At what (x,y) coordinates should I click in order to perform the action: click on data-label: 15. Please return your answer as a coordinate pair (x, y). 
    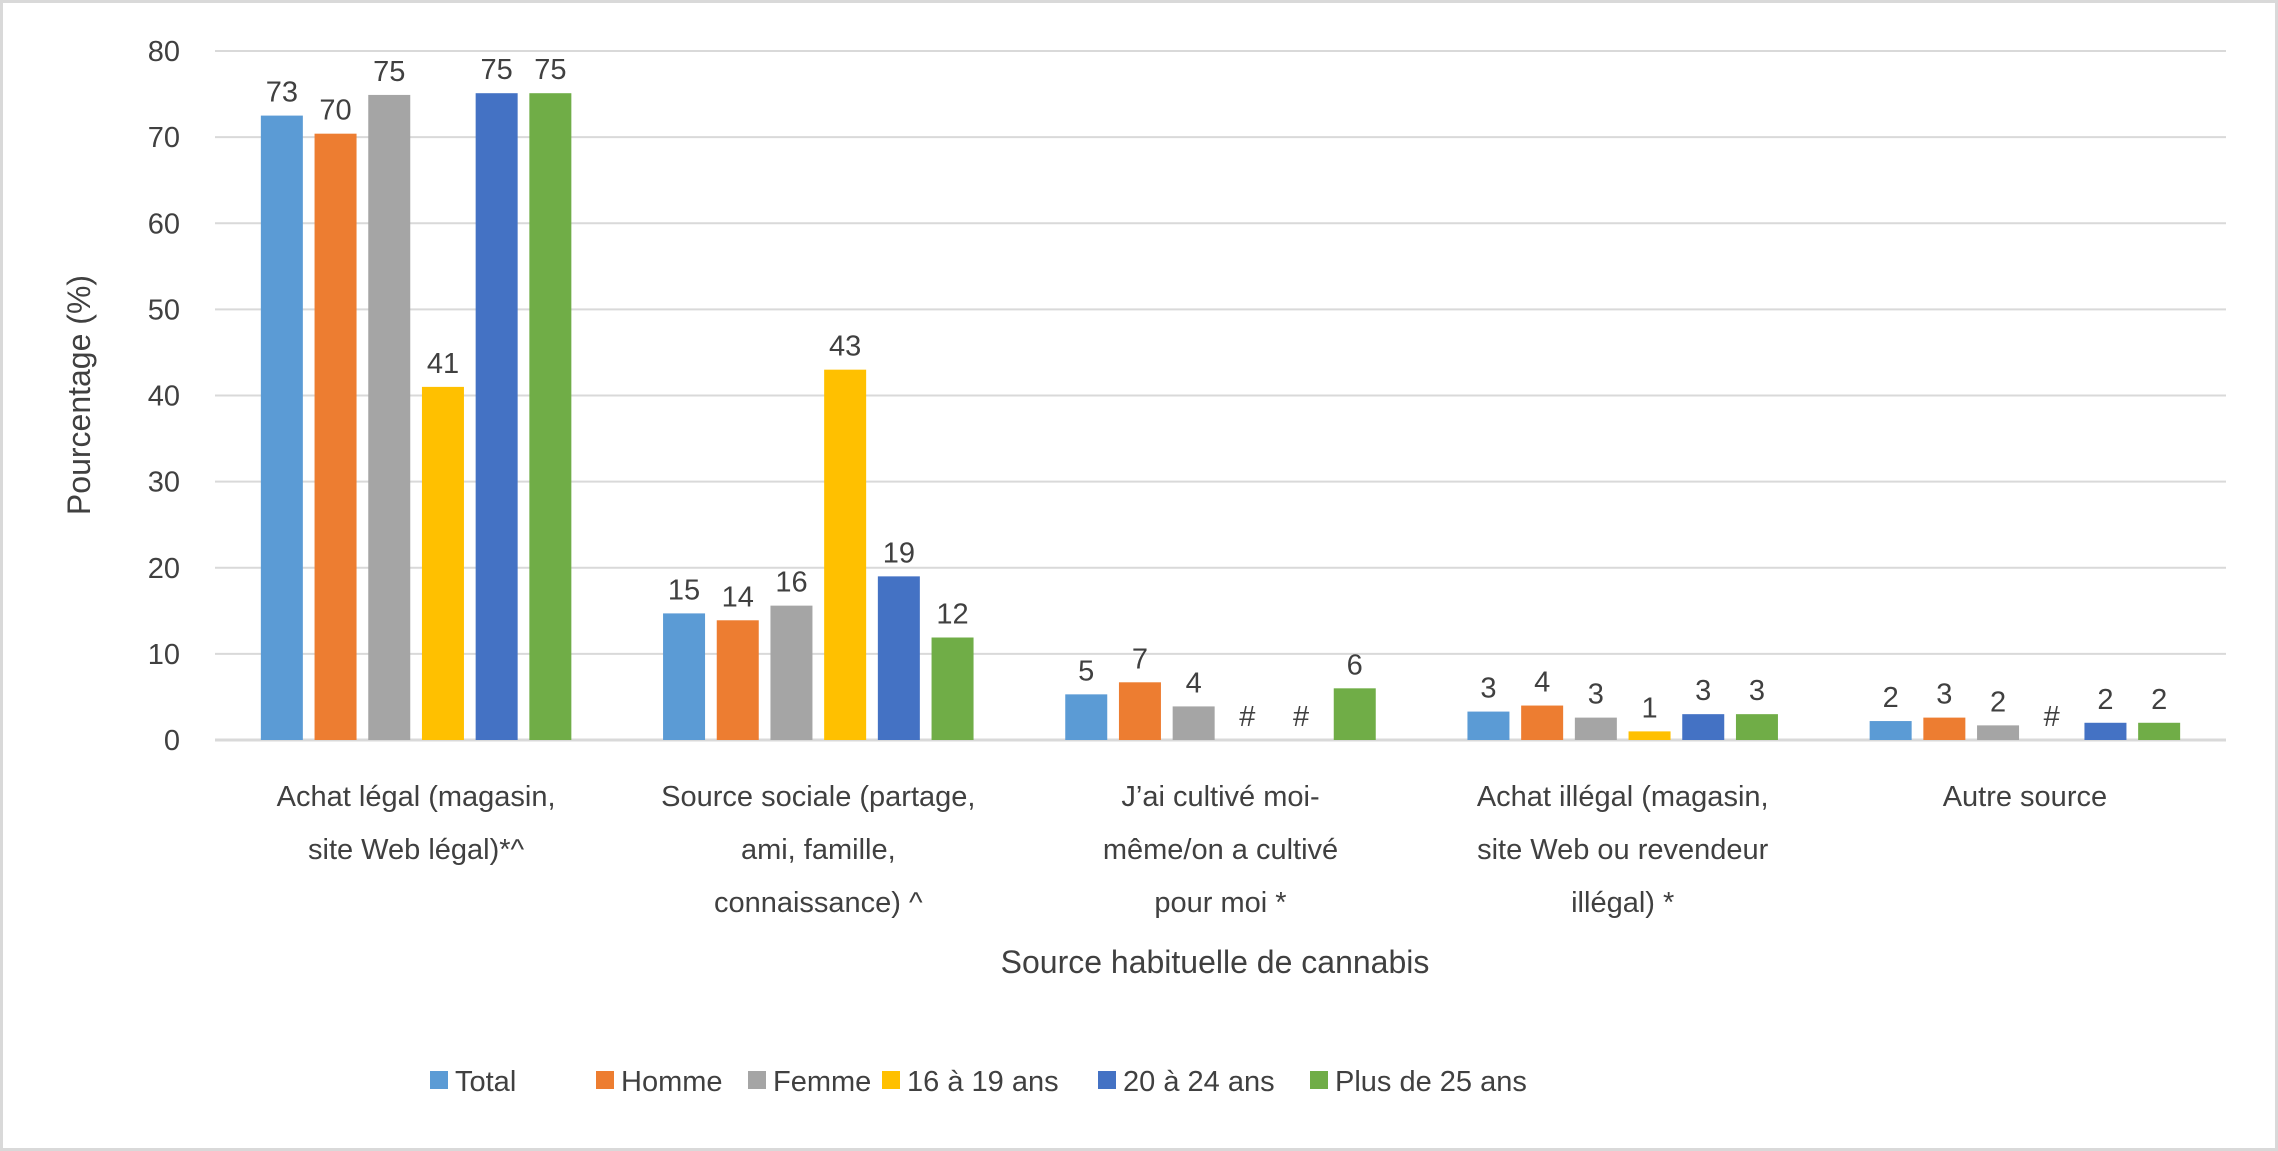
    Looking at the image, I should click on (684, 590).